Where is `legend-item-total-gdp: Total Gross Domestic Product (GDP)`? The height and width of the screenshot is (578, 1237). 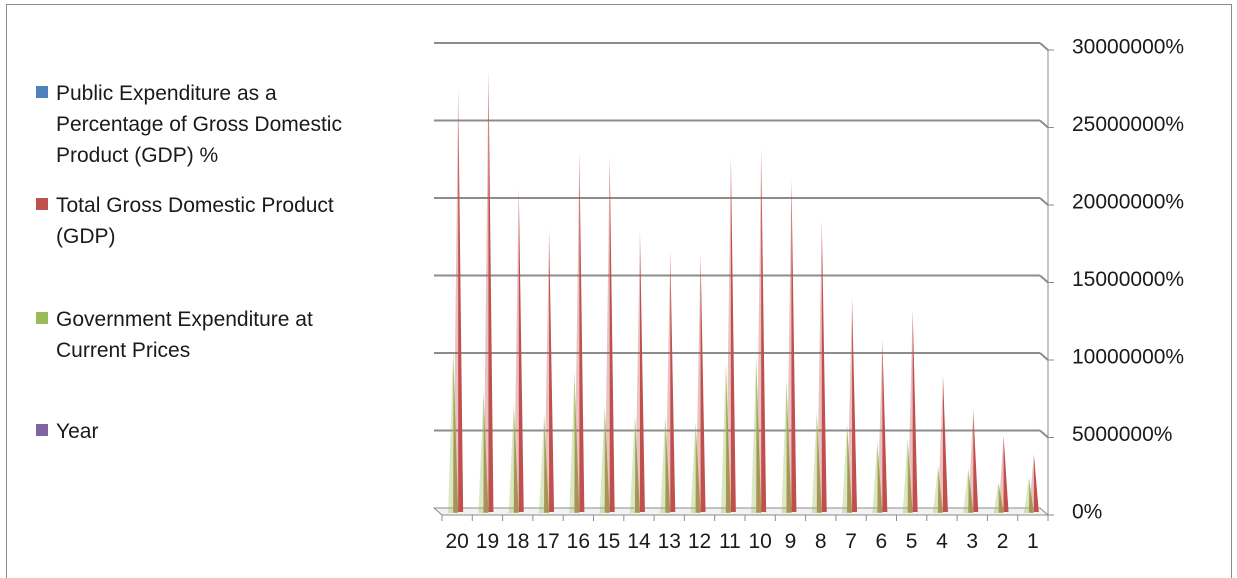
legend-item-total-gdp: Total Gross Domestic Product (GDP) is located at coordinates (185, 221).